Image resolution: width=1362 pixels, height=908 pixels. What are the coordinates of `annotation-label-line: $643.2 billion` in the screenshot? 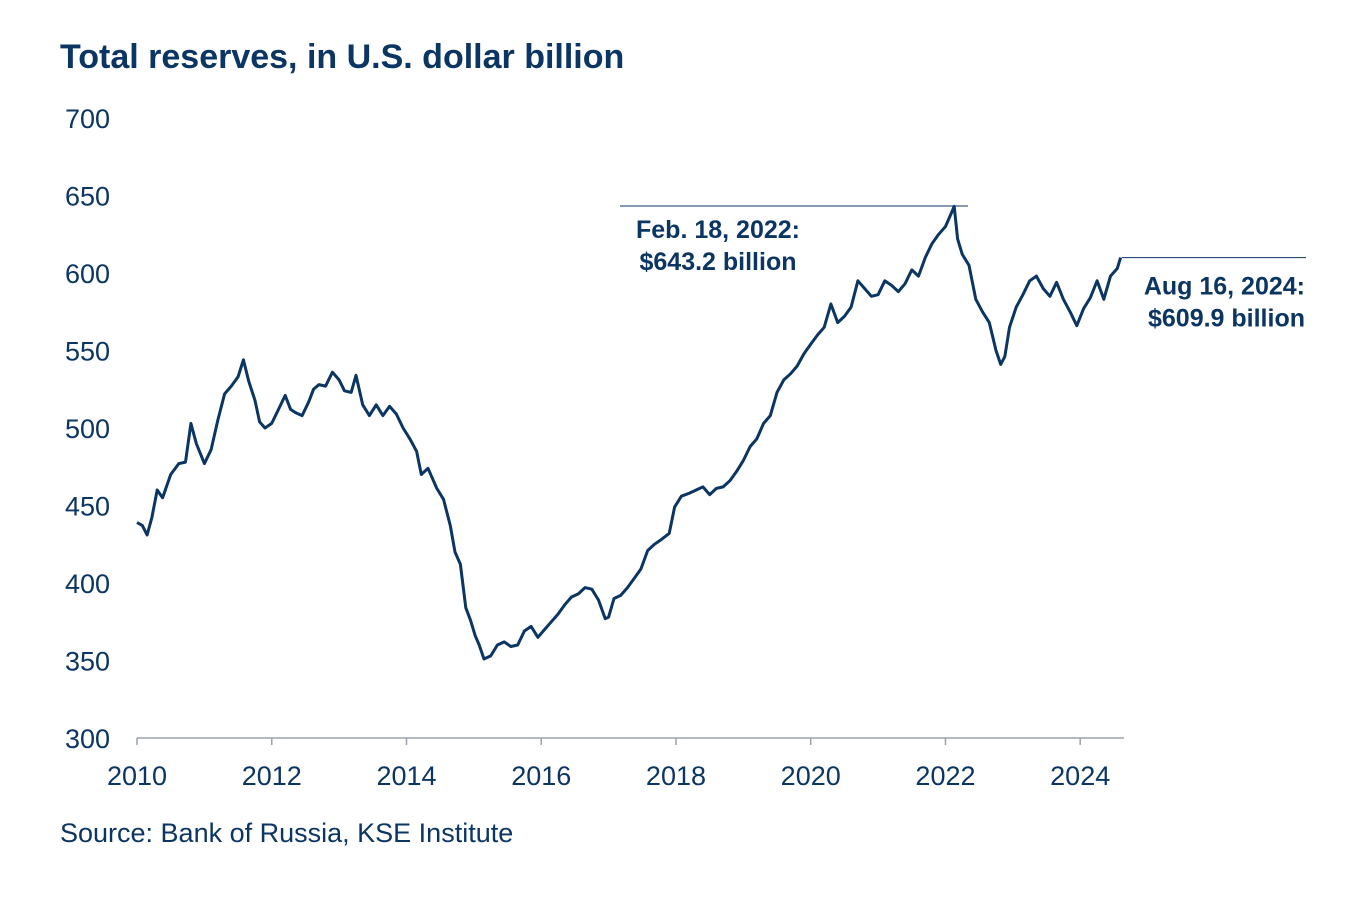 It's located at (717, 262).